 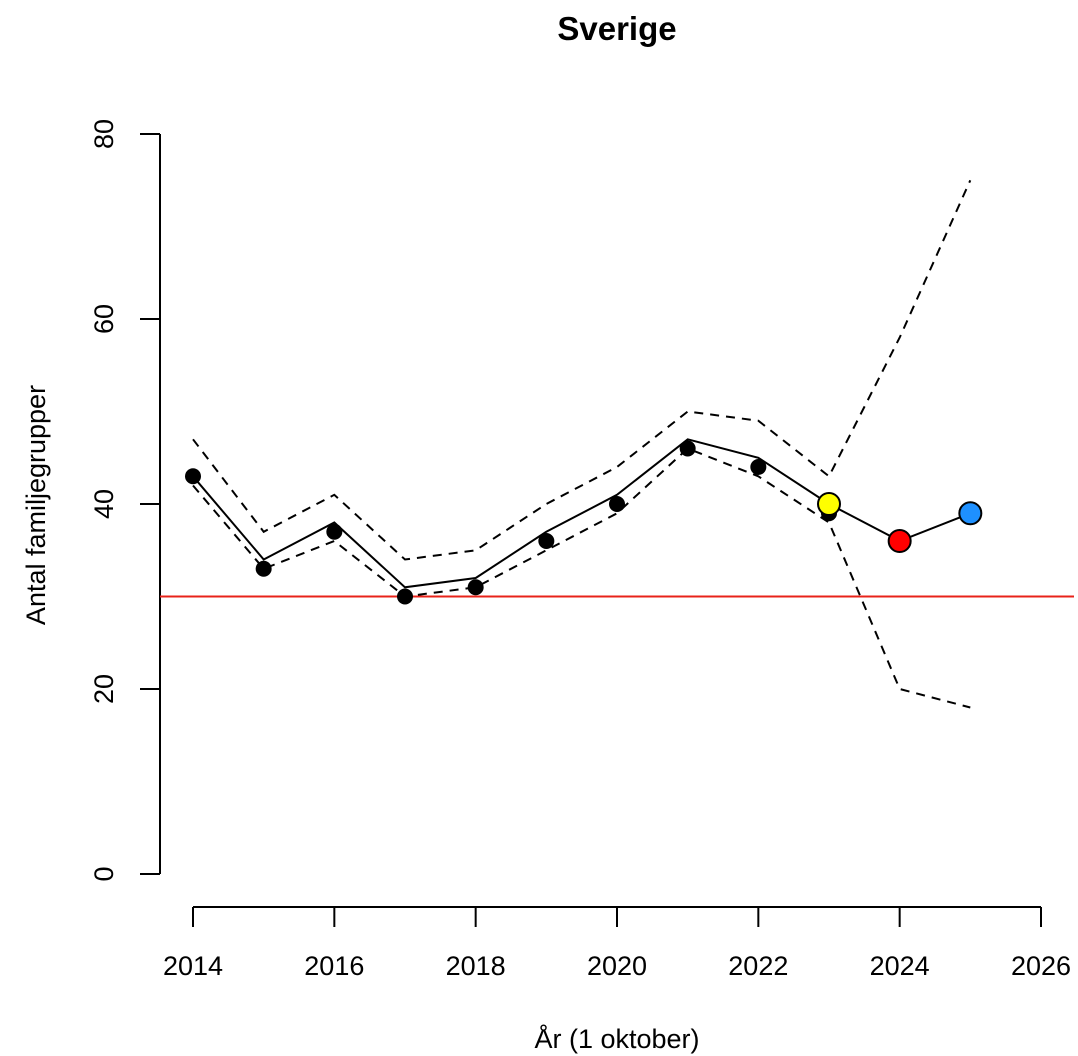 I want to click on y-axis: 0 20 40 60 80, so click(x=125, y=500).